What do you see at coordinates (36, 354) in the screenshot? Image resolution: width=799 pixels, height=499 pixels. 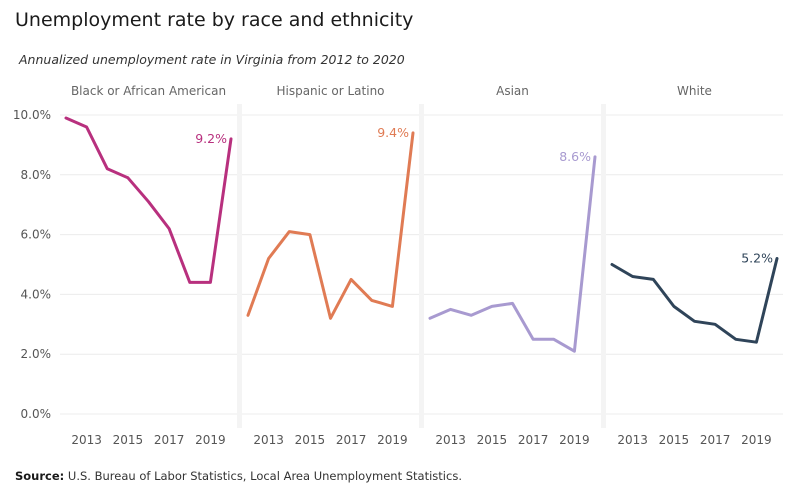 I see `y-tick-label: 2.0%` at bounding box center [36, 354].